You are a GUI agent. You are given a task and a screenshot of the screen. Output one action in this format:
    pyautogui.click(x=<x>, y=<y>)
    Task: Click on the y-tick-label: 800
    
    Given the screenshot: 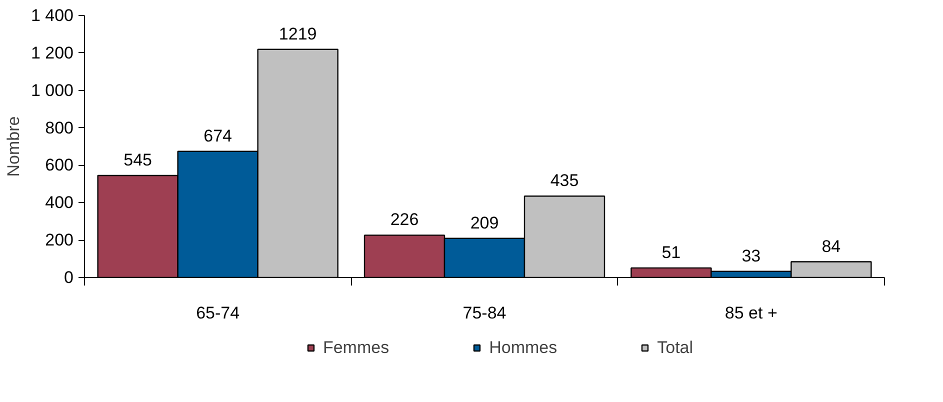 What is the action you would take?
    pyautogui.click(x=59, y=128)
    